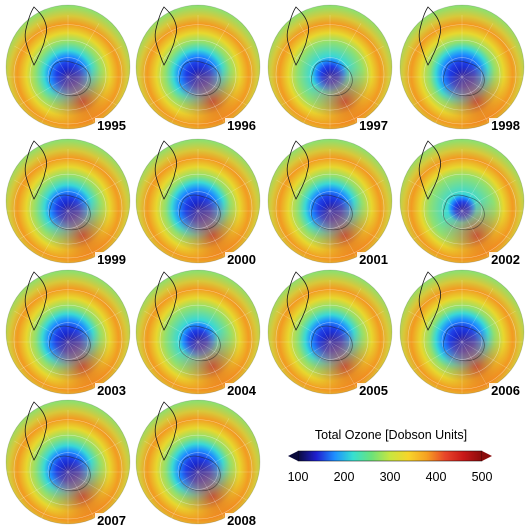 The height and width of the screenshot is (528, 530). I want to click on ozone-globe-panel: 1998, so click(462, 68).